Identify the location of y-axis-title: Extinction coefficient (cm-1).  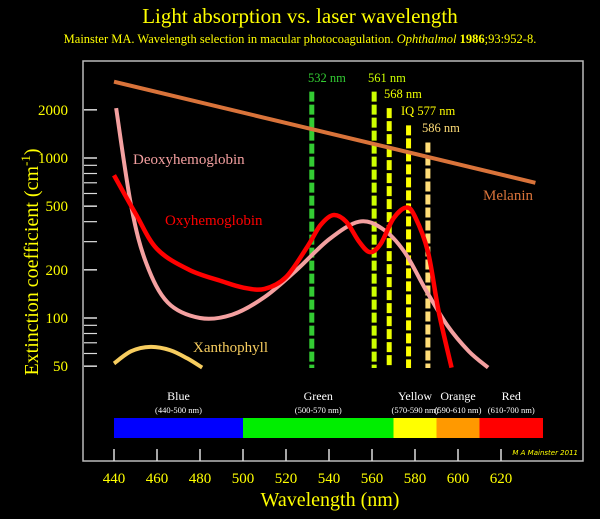
(30, 261).